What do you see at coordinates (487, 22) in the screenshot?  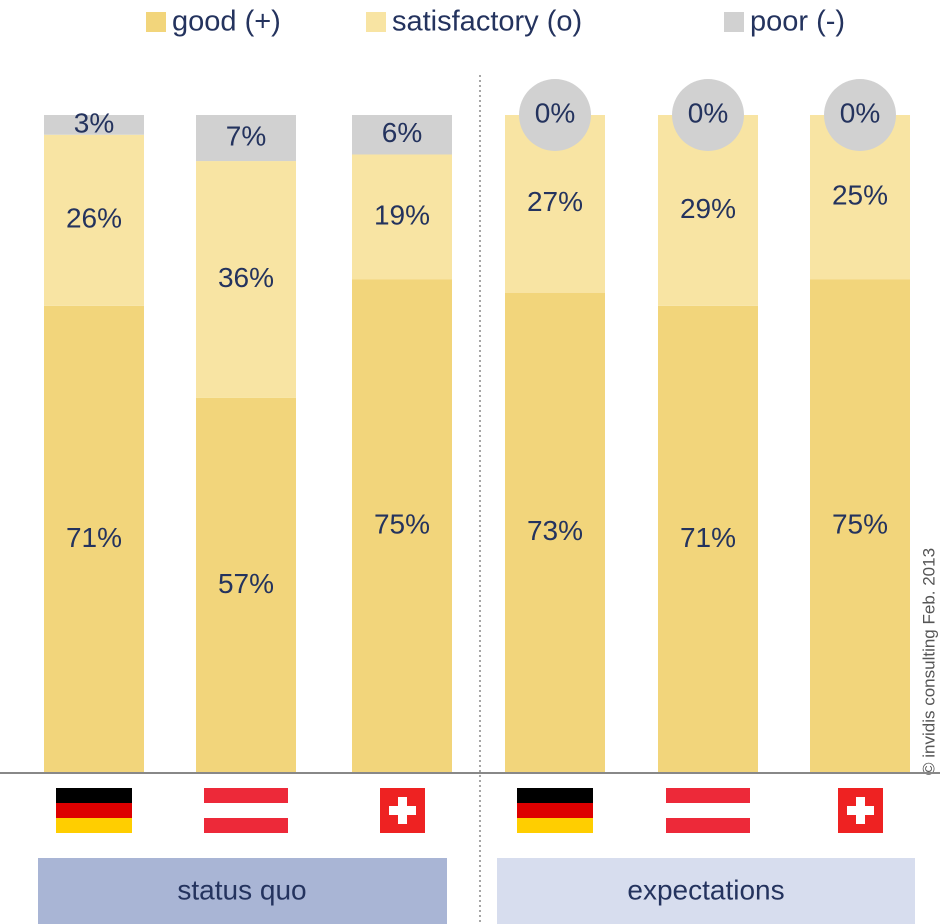 I see `legend-label: satisfactory (o)` at bounding box center [487, 22].